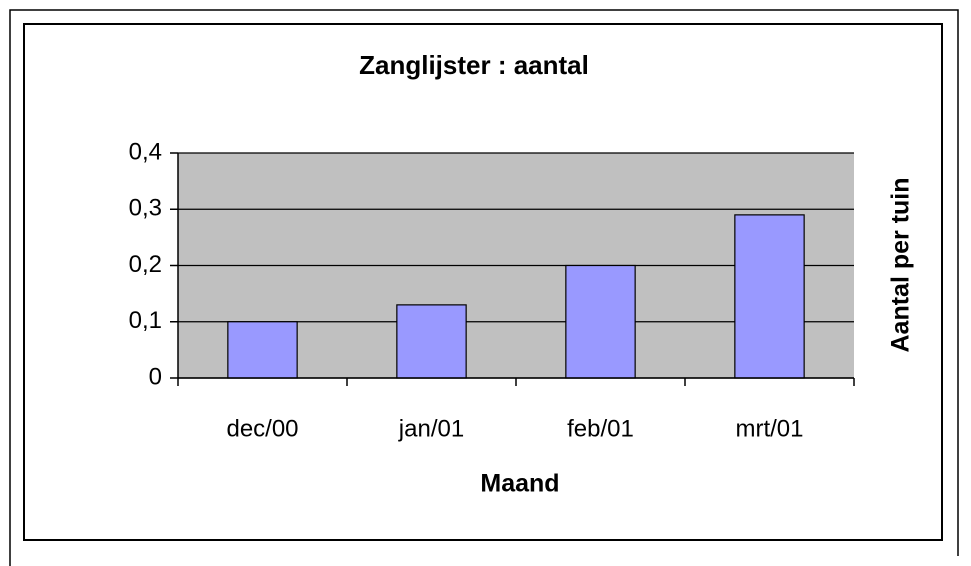 The image size is (971, 566). Describe the element at coordinates (474, 65) in the screenshot. I see `chart-title: Zanglijster : aantal` at that location.